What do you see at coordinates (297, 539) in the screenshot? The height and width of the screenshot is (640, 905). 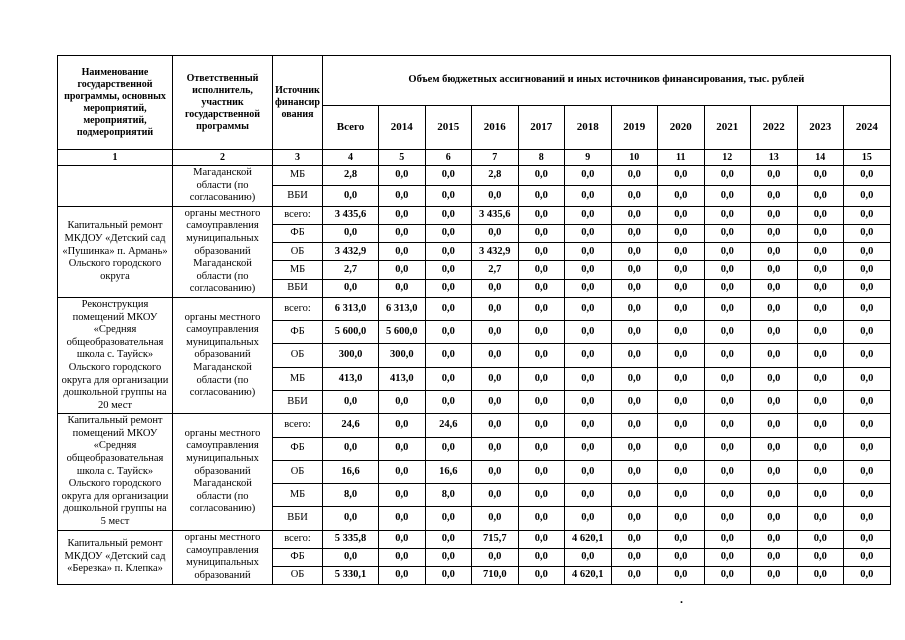 I see `funding-source-cell: всего:` at bounding box center [297, 539].